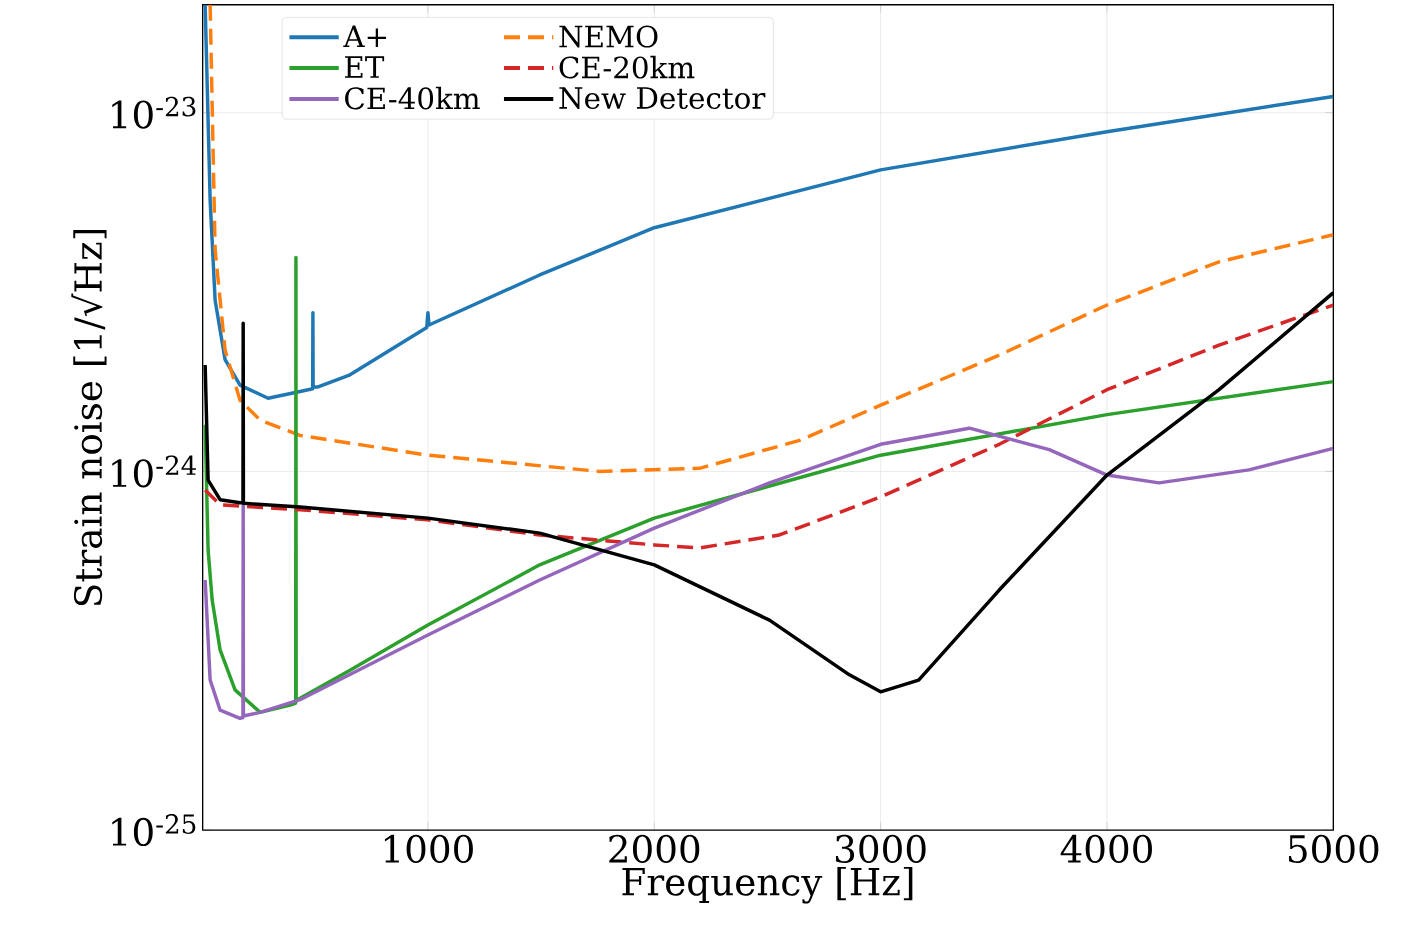 Image resolution: width=1401 pixels, height=932 pixels. Describe the element at coordinates (767, 885) in the screenshot. I see `x-axis-title: Frequency [Hz]` at that location.